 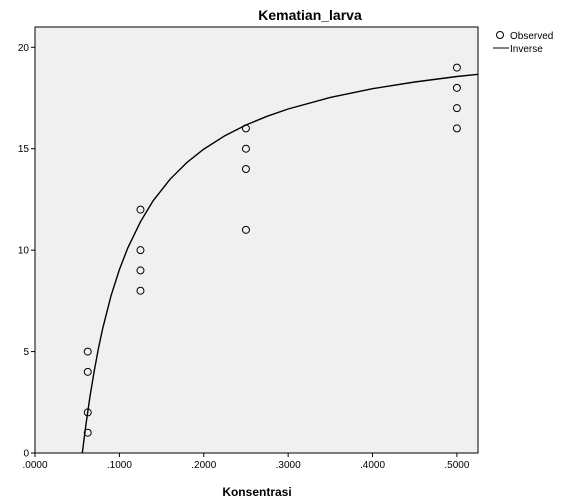 What do you see at coordinates (500, 35) in the screenshot?
I see `legend-observed-marker` at bounding box center [500, 35].